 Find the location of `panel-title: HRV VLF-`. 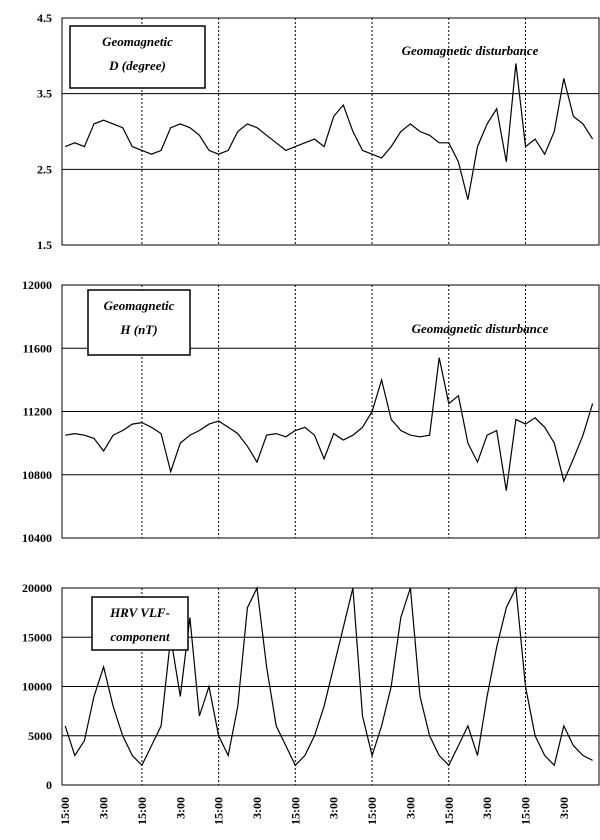

panel-title: HRV VLF- is located at coordinates (139, 612).